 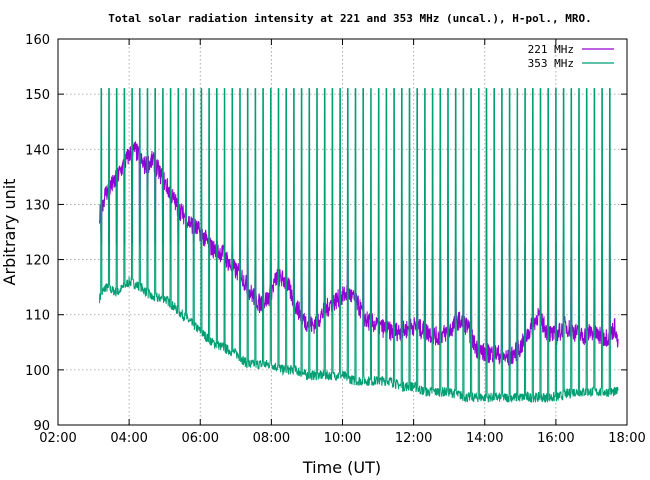 I want to click on y-tick-label: 160, so click(x=37, y=40).